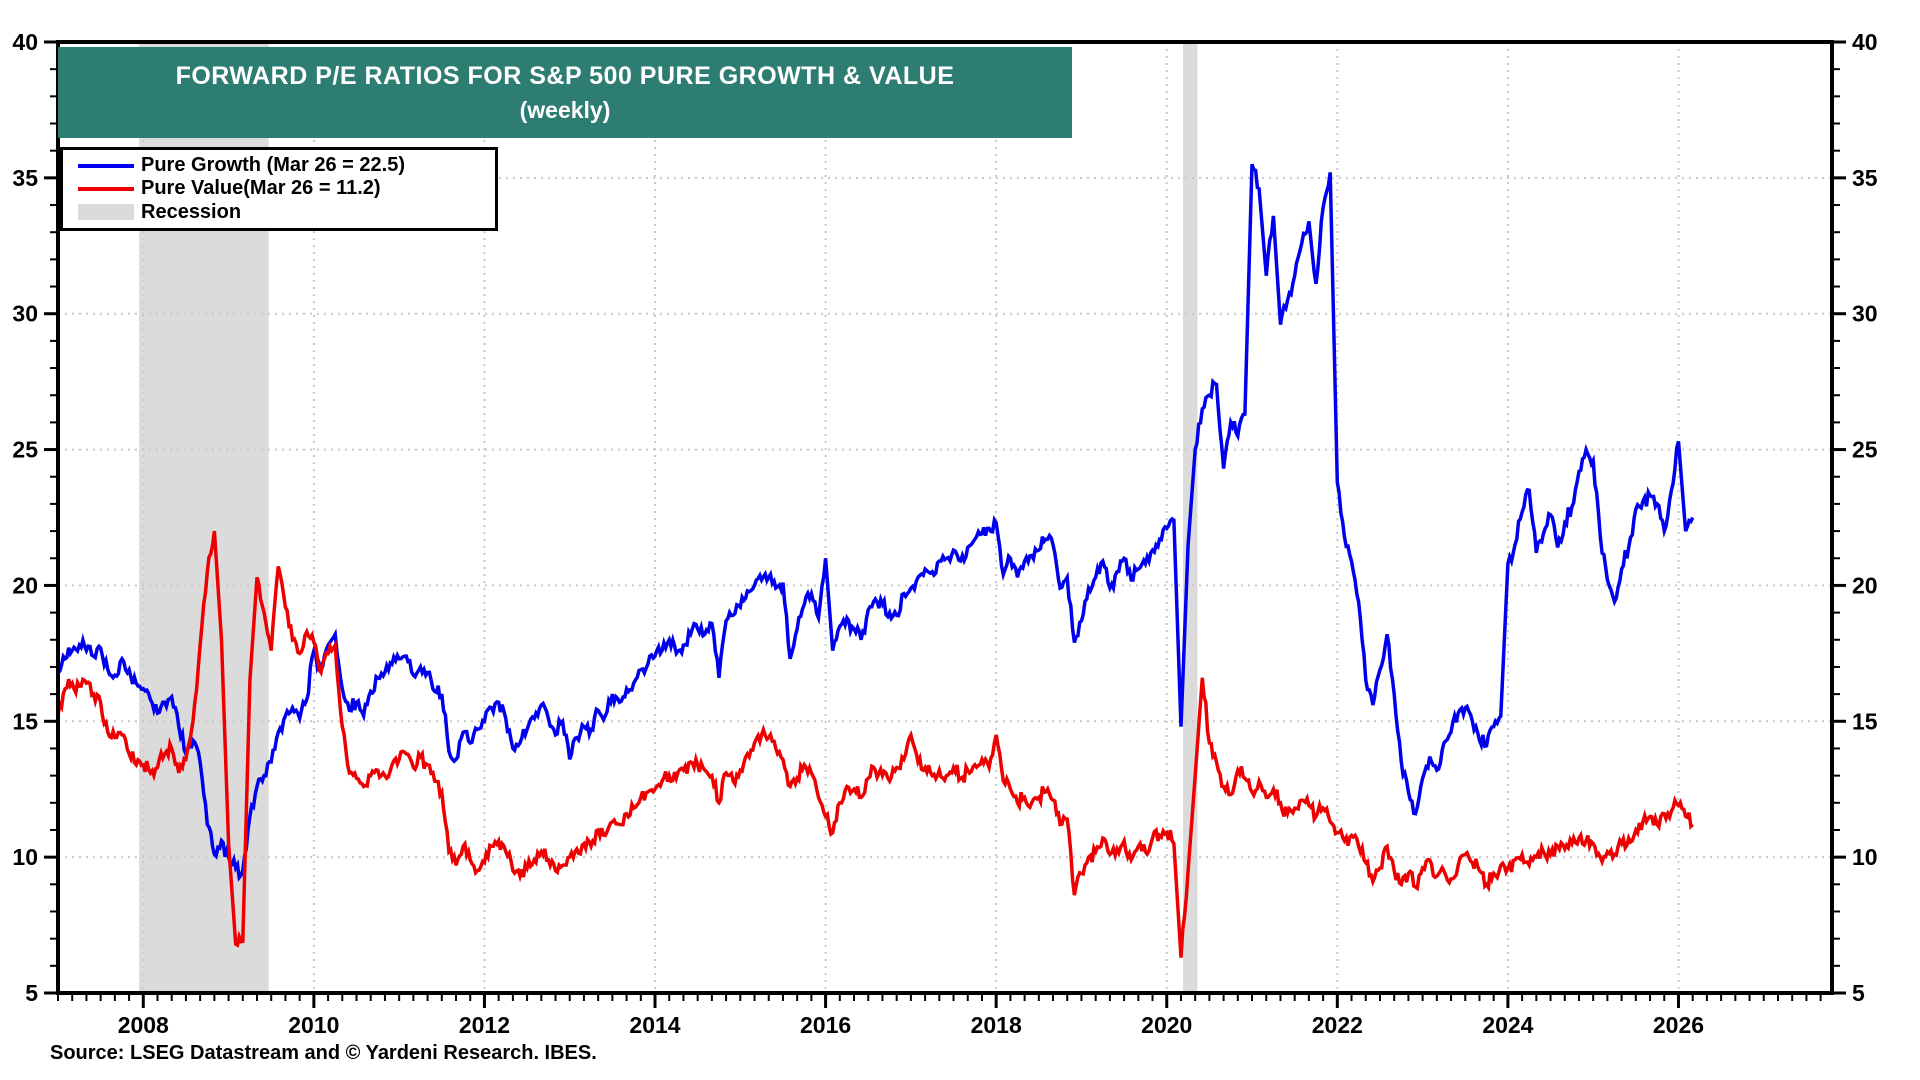 The height and width of the screenshot is (1080, 1920). I want to click on x-axis-label: 2008, so click(143, 1025).